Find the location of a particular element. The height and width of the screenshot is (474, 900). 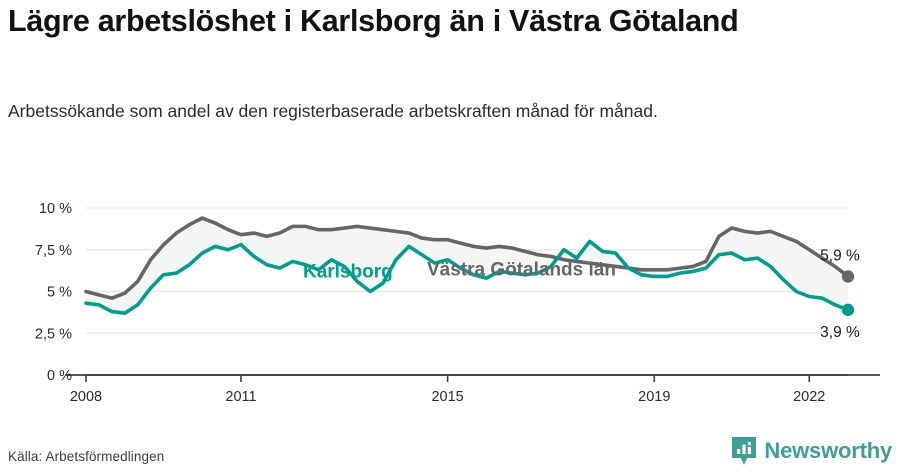

bar-chart-pin-icon is located at coordinates (744, 451).